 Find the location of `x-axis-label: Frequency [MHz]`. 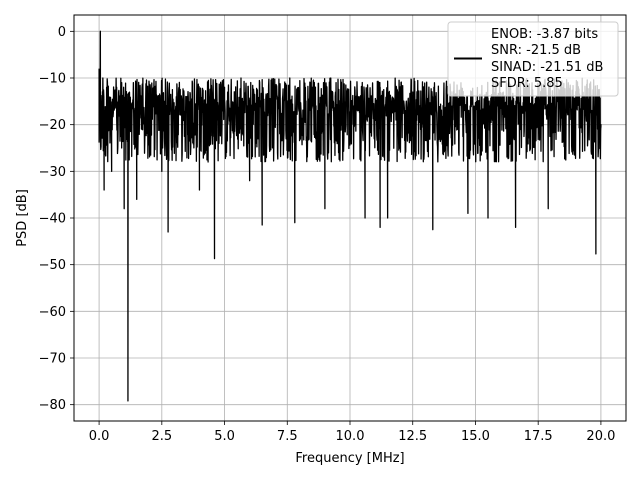

x-axis-label: Frequency [MHz] is located at coordinates (349, 458).